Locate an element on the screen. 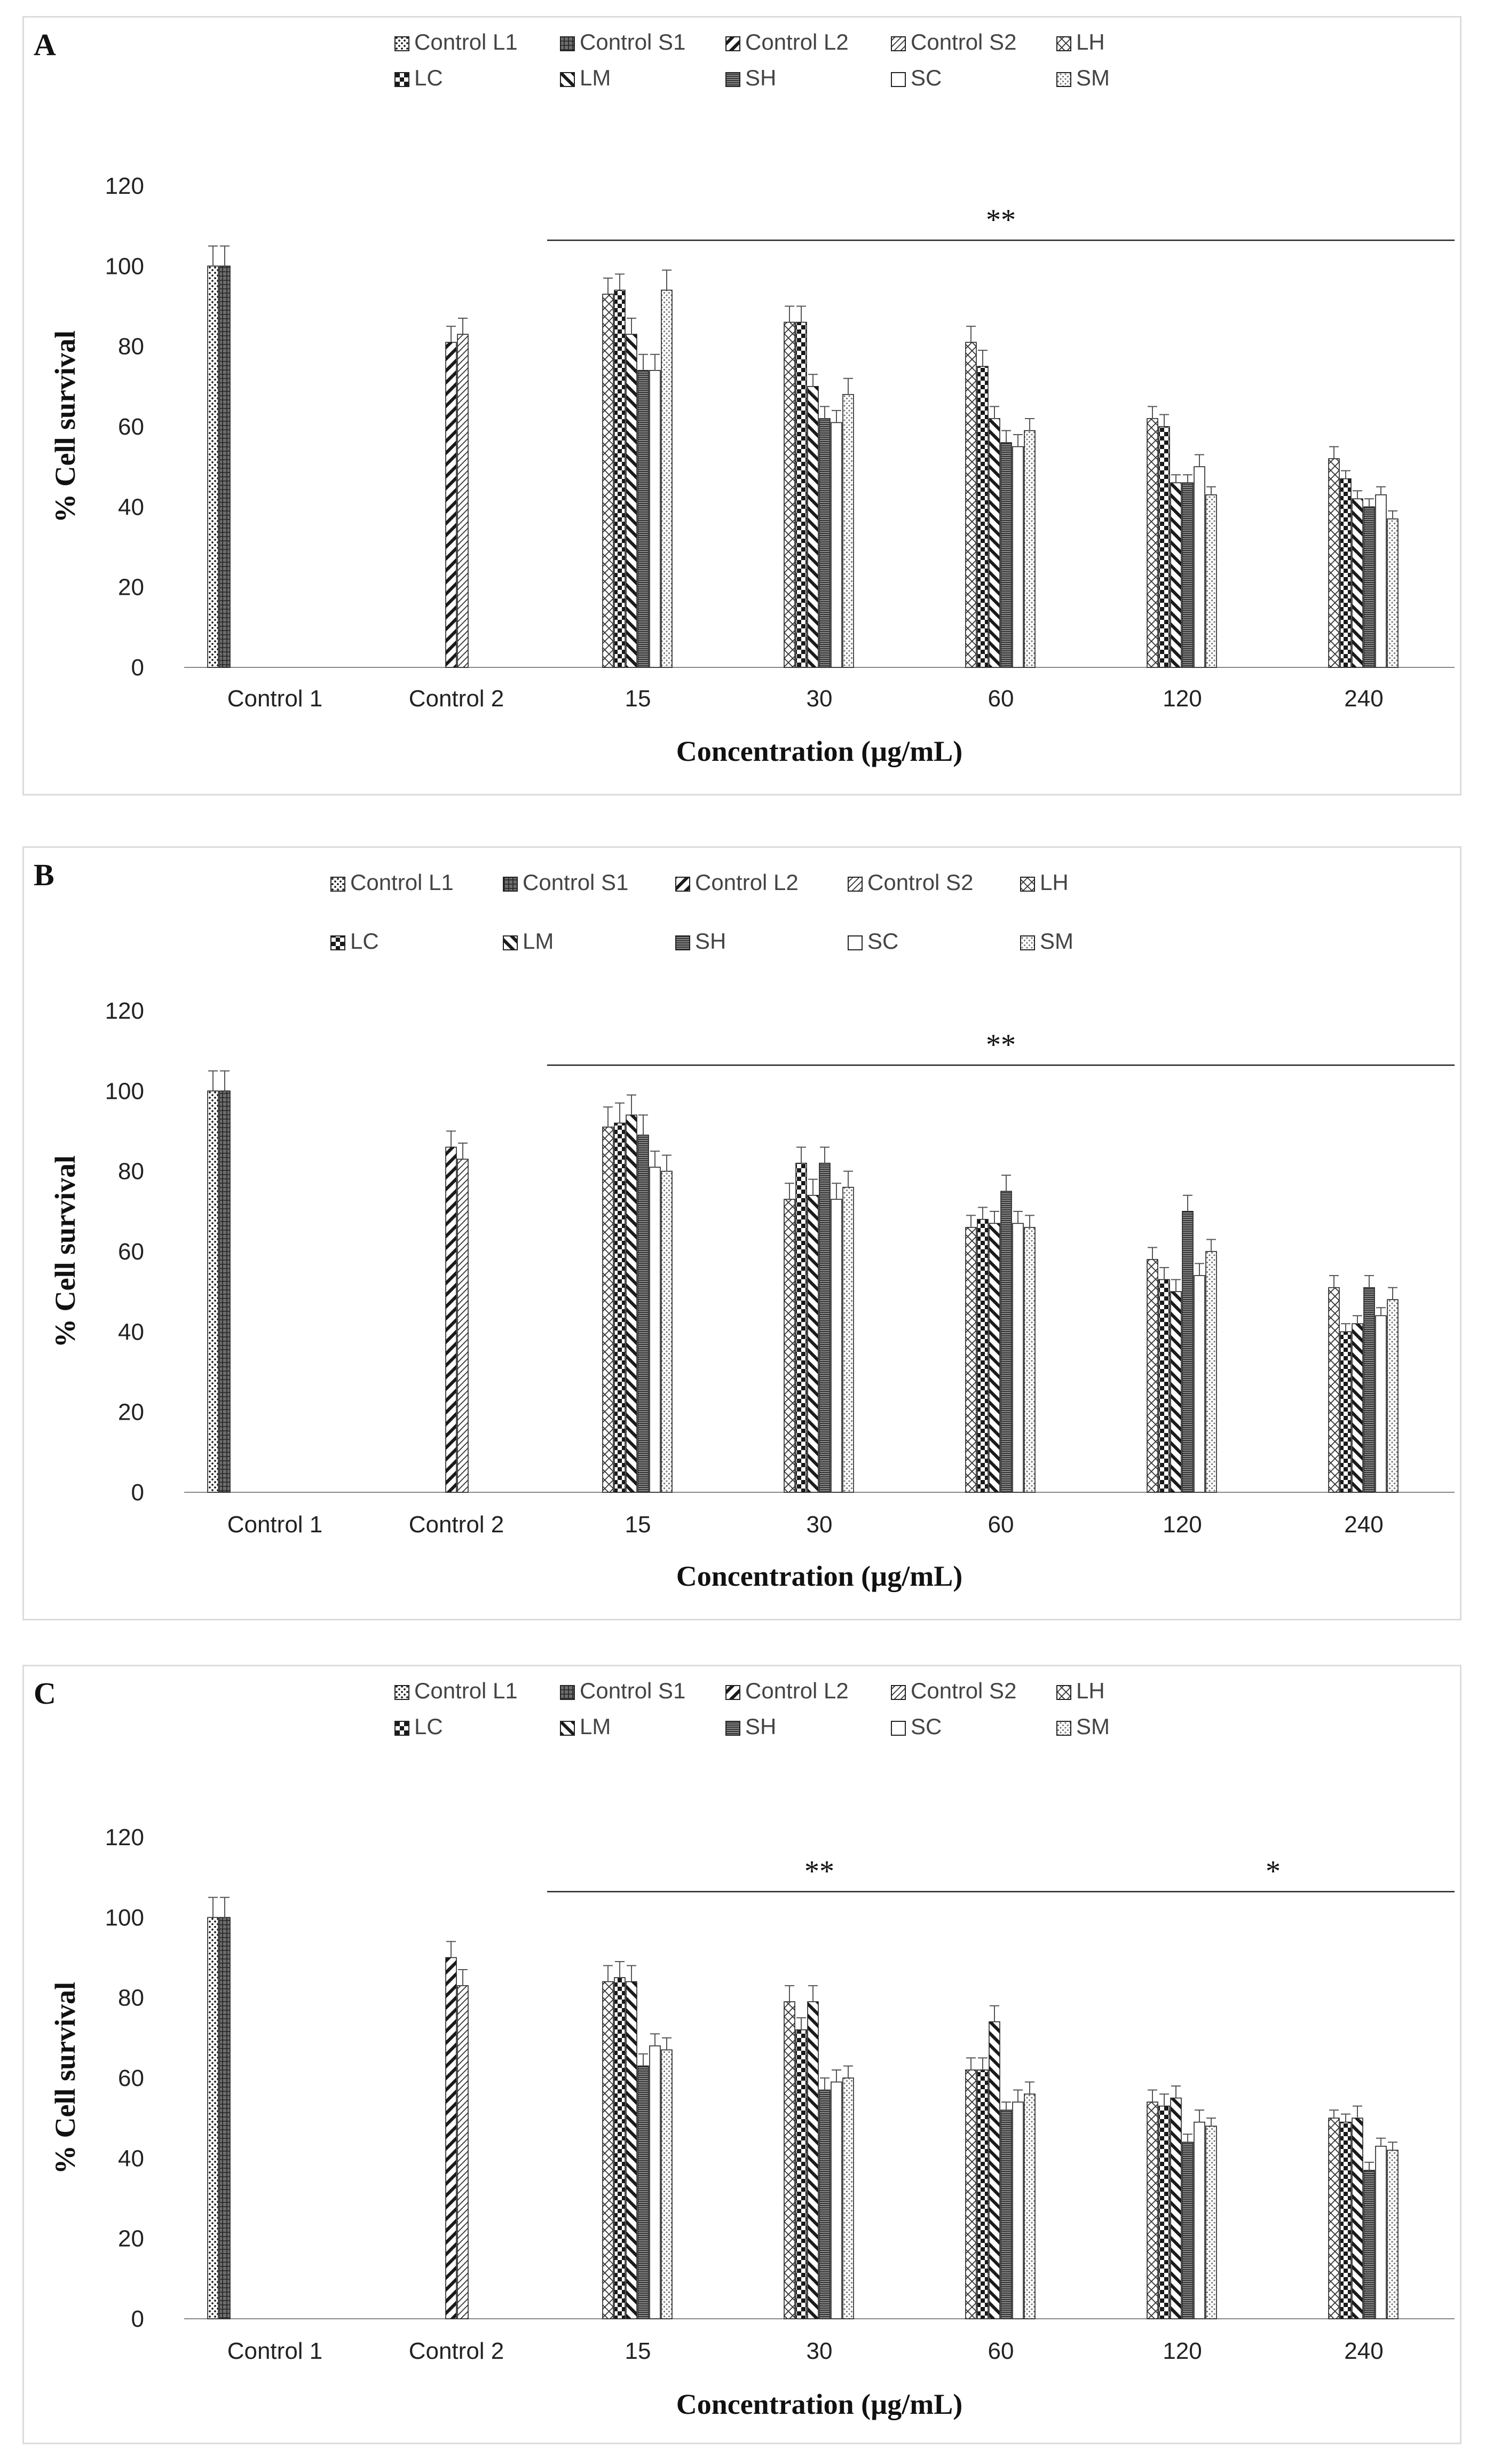 The width and height of the screenshot is (1485, 2464). y-axis-title: % Cell survival is located at coordinates (65, 426).